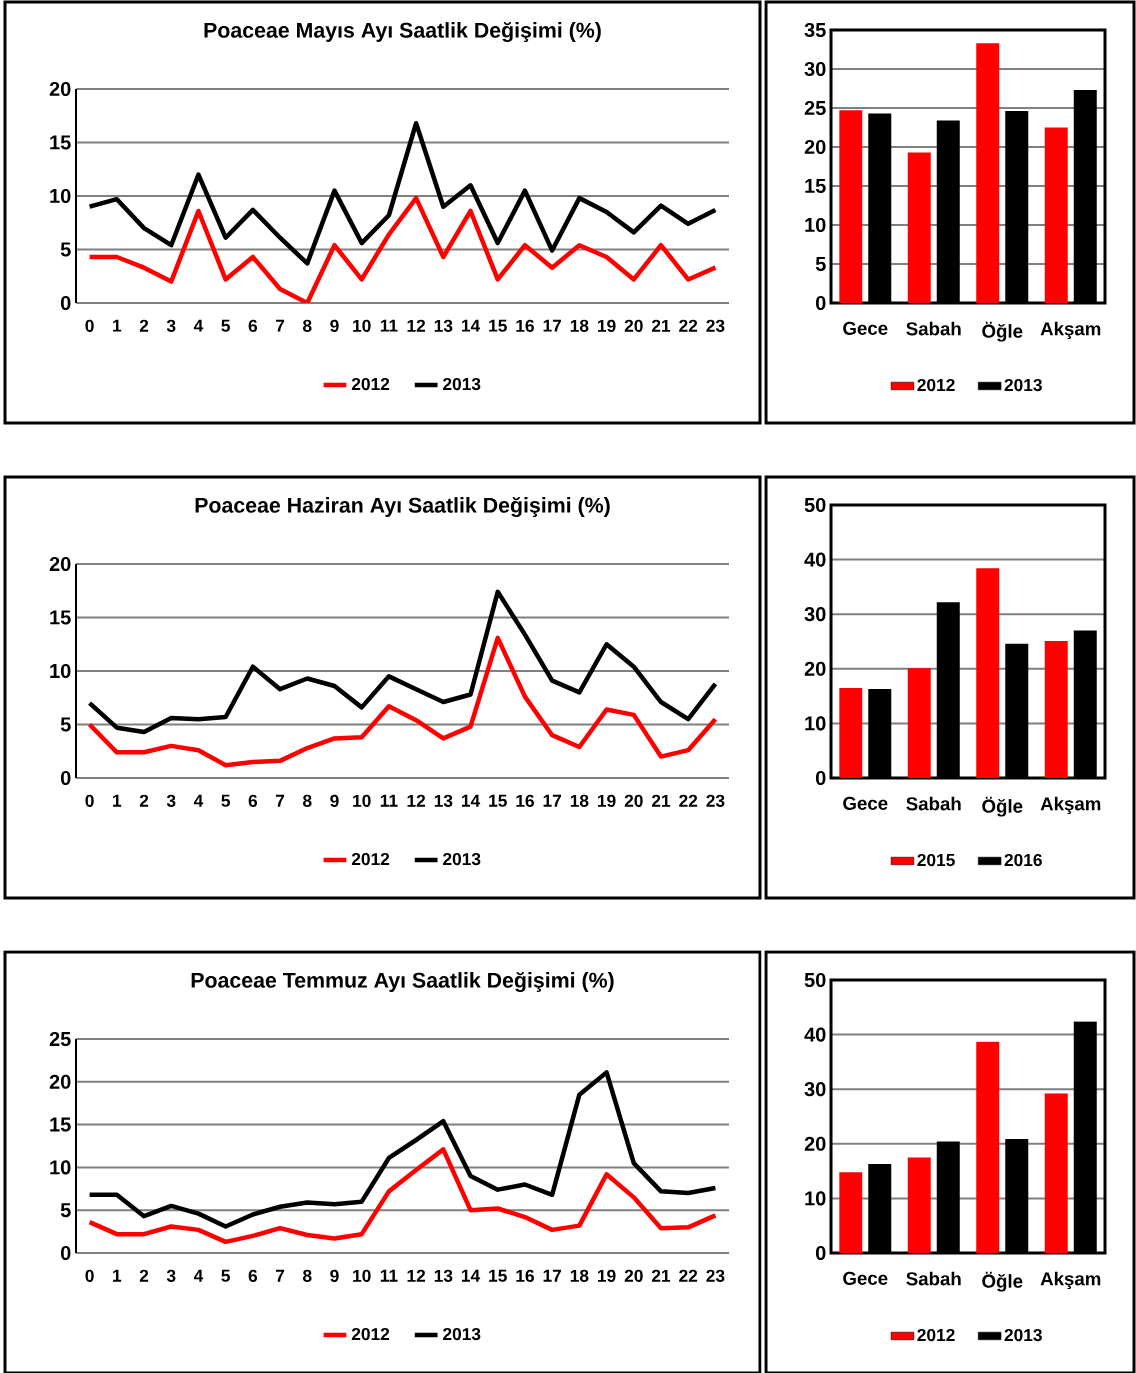  I want to click on x-tick-label: 21, so click(661, 1275).